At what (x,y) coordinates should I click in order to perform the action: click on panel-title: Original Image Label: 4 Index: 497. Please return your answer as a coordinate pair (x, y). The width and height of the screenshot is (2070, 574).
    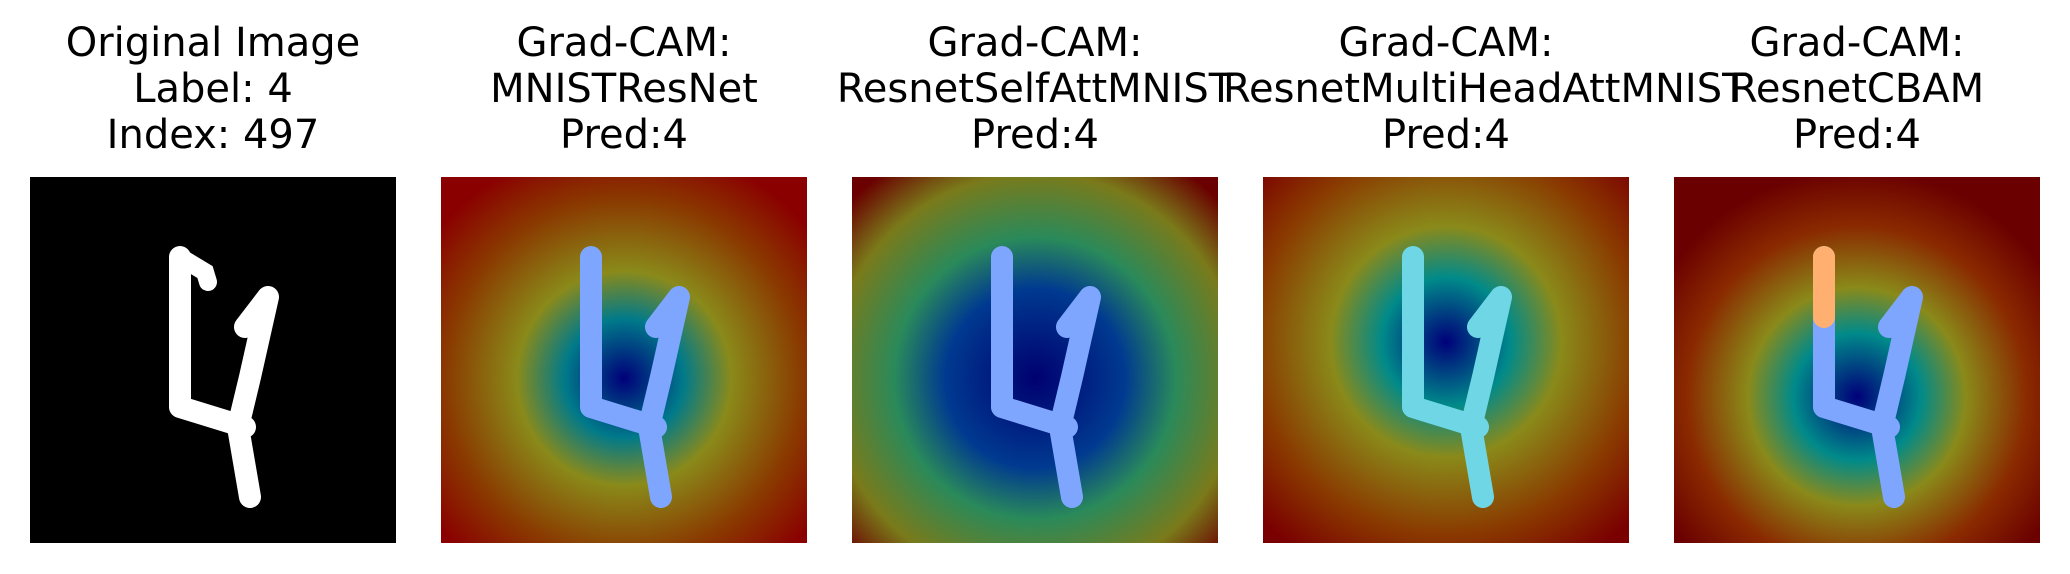
    Looking at the image, I should click on (218, 89).